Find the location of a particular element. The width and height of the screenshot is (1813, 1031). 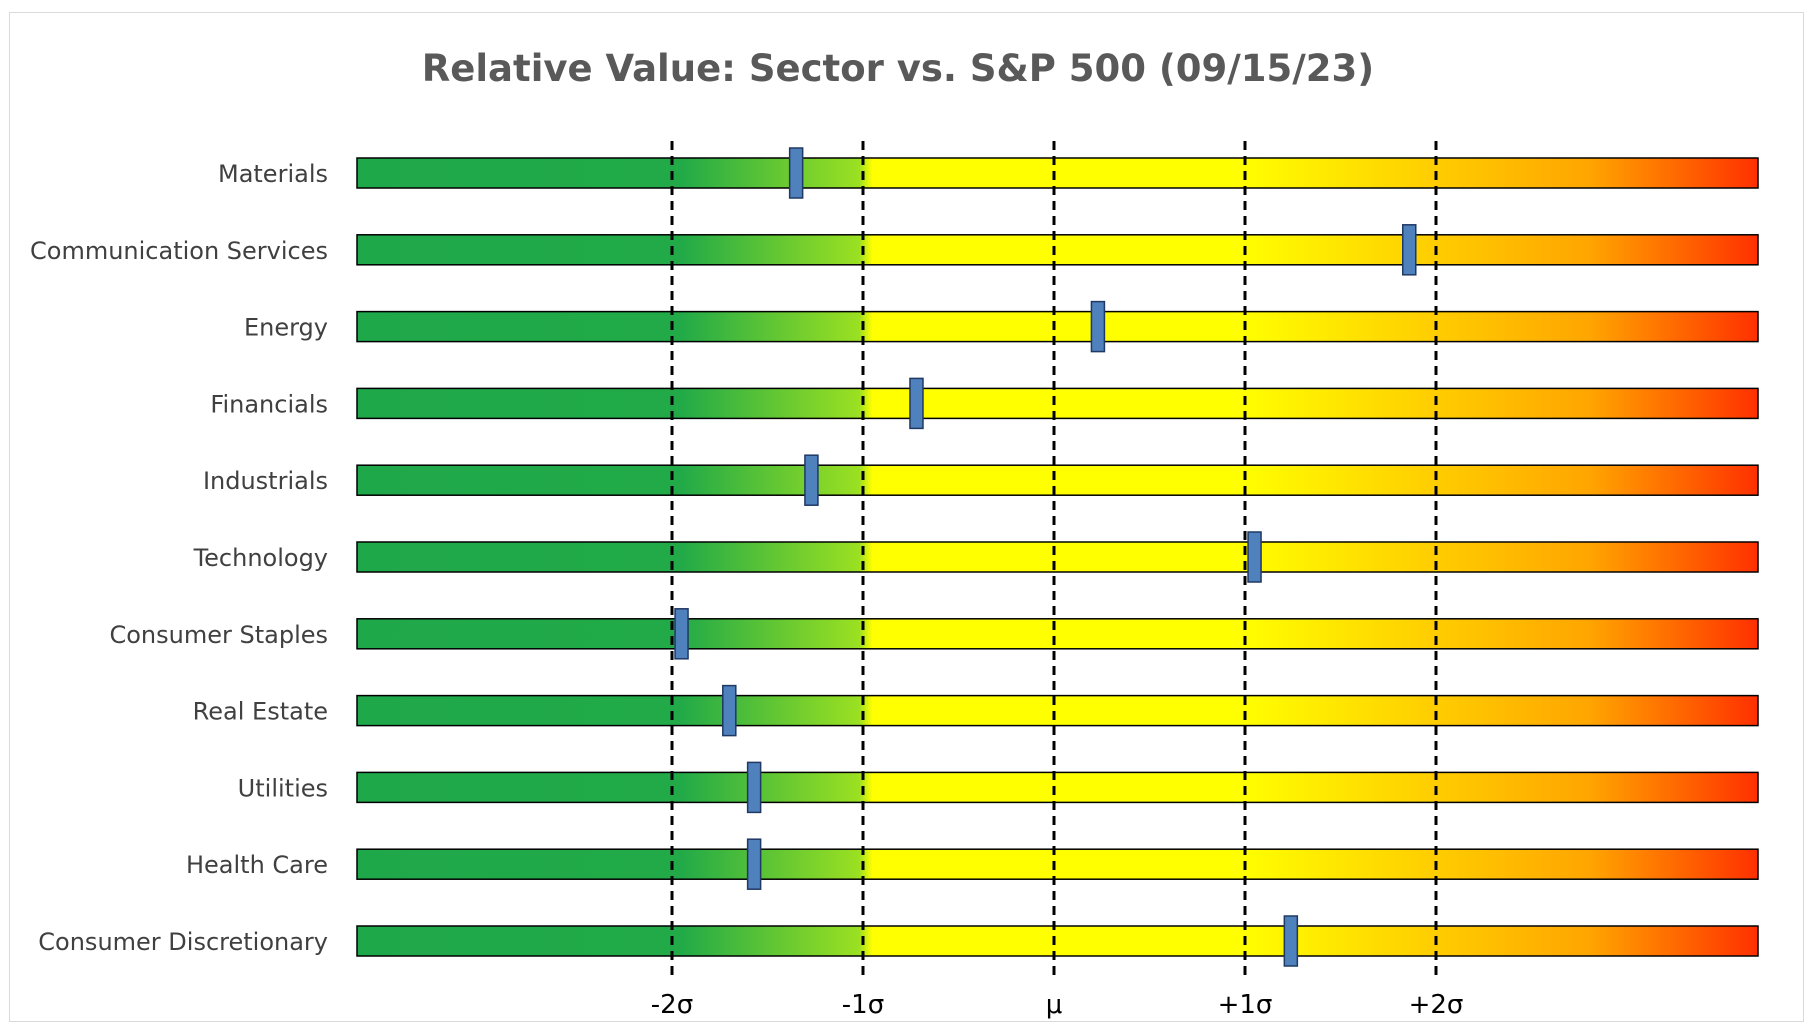

category-label: Health Care is located at coordinates (257, 865).